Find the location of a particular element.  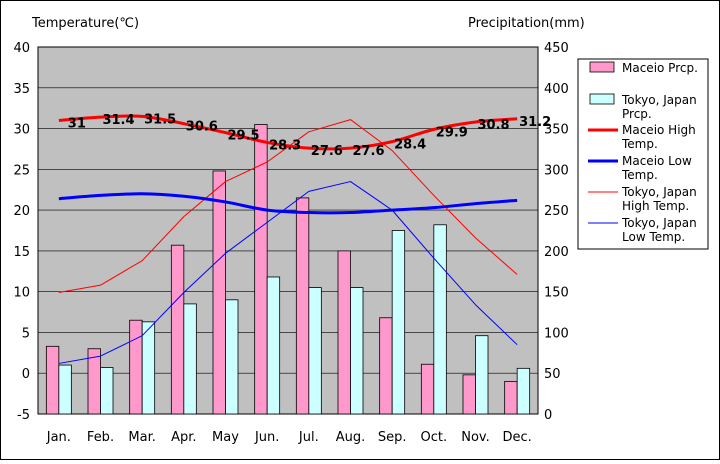

legend-item-tokyo-low-label: Tokyo, Japan Low Temp. is located at coordinates (659, 230).